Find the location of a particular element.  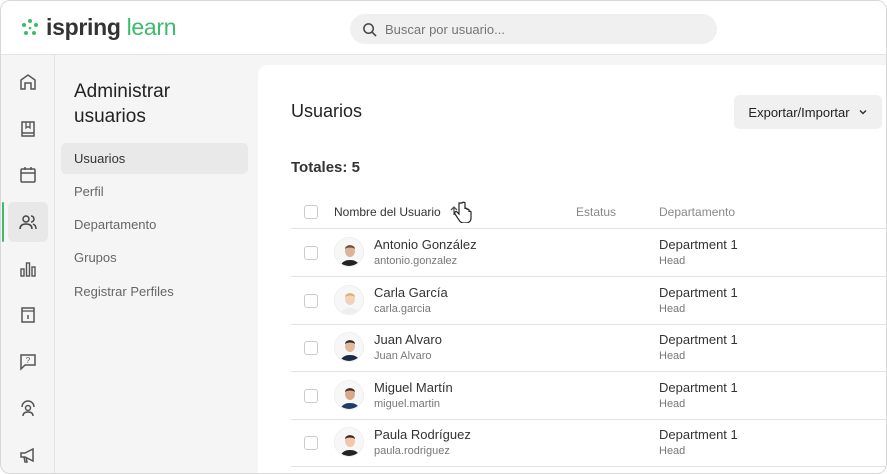

nav-announcements is located at coordinates (28, 454).